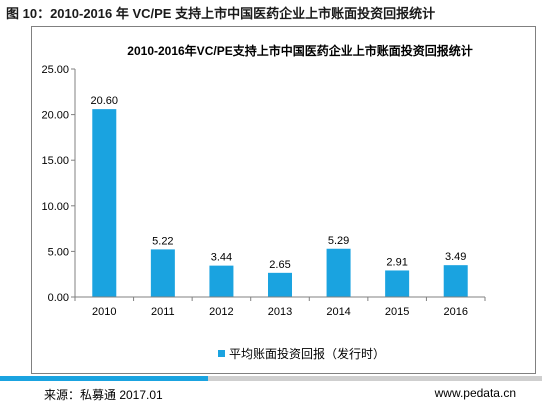 The width and height of the screenshot is (542, 410). Describe the element at coordinates (338, 272) in the screenshot. I see `bar-2014` at that location.